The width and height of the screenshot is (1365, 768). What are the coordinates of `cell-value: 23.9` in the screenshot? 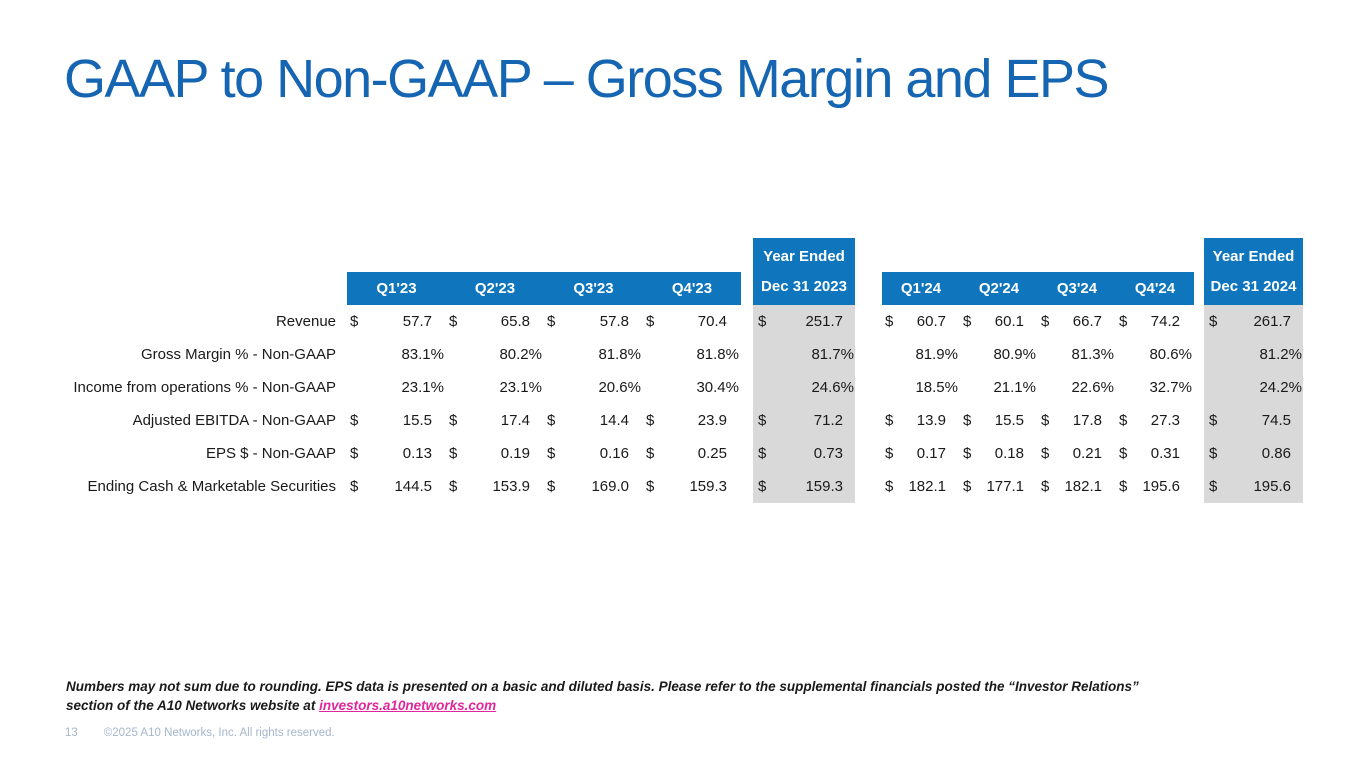 It's located at (712, 420).